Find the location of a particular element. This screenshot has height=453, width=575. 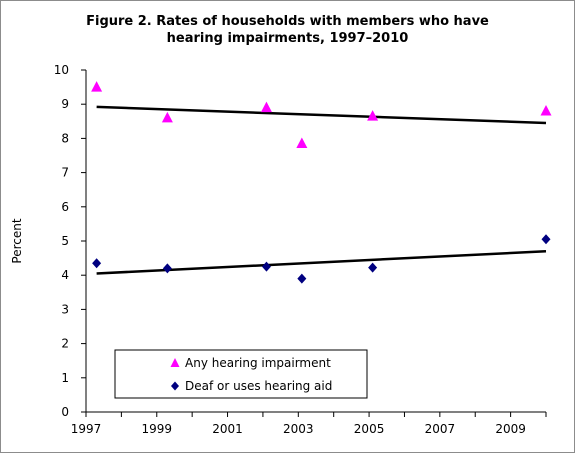

y-tick-label: 6 is located at coordinates (65, 207).